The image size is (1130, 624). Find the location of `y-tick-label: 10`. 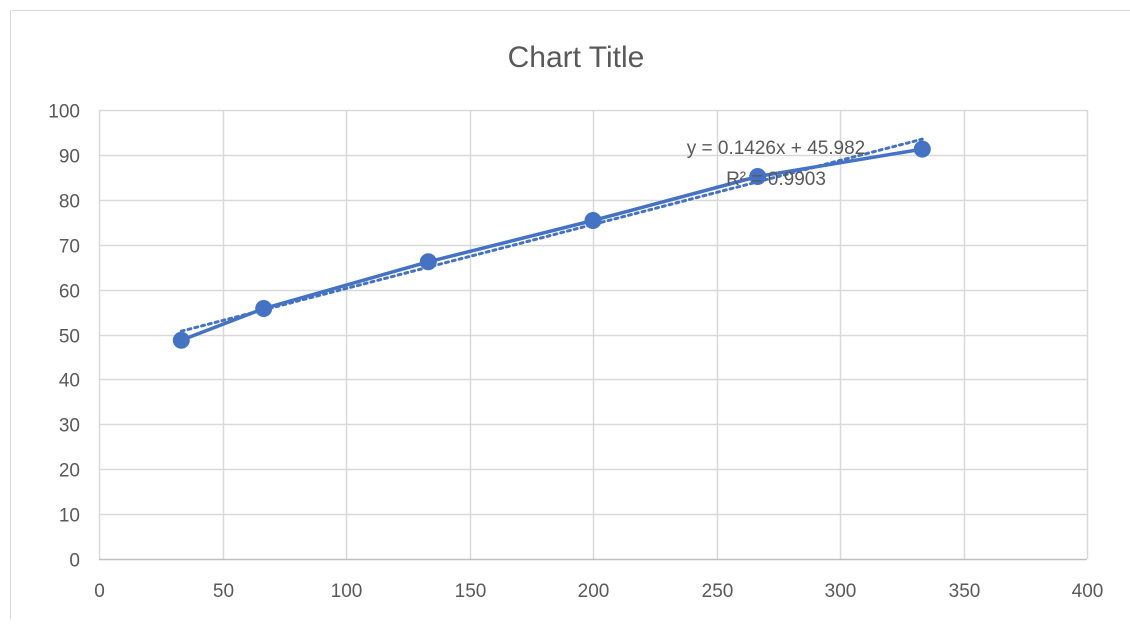

y-tick-label: 10 is located at coordinates (69, 516).